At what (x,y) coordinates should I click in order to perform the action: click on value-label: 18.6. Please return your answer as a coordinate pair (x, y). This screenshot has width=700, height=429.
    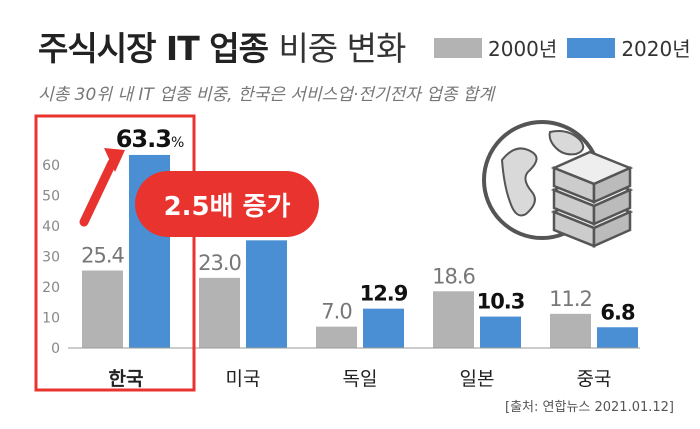
    Looking at the image, I should click on (453, 276).